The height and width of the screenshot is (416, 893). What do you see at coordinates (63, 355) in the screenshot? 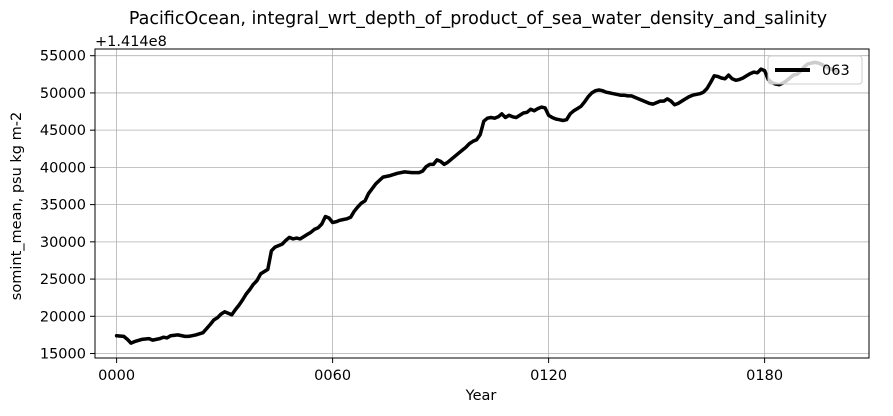
I see `y-tick-label: 15000` at bounding box center [63, 355].